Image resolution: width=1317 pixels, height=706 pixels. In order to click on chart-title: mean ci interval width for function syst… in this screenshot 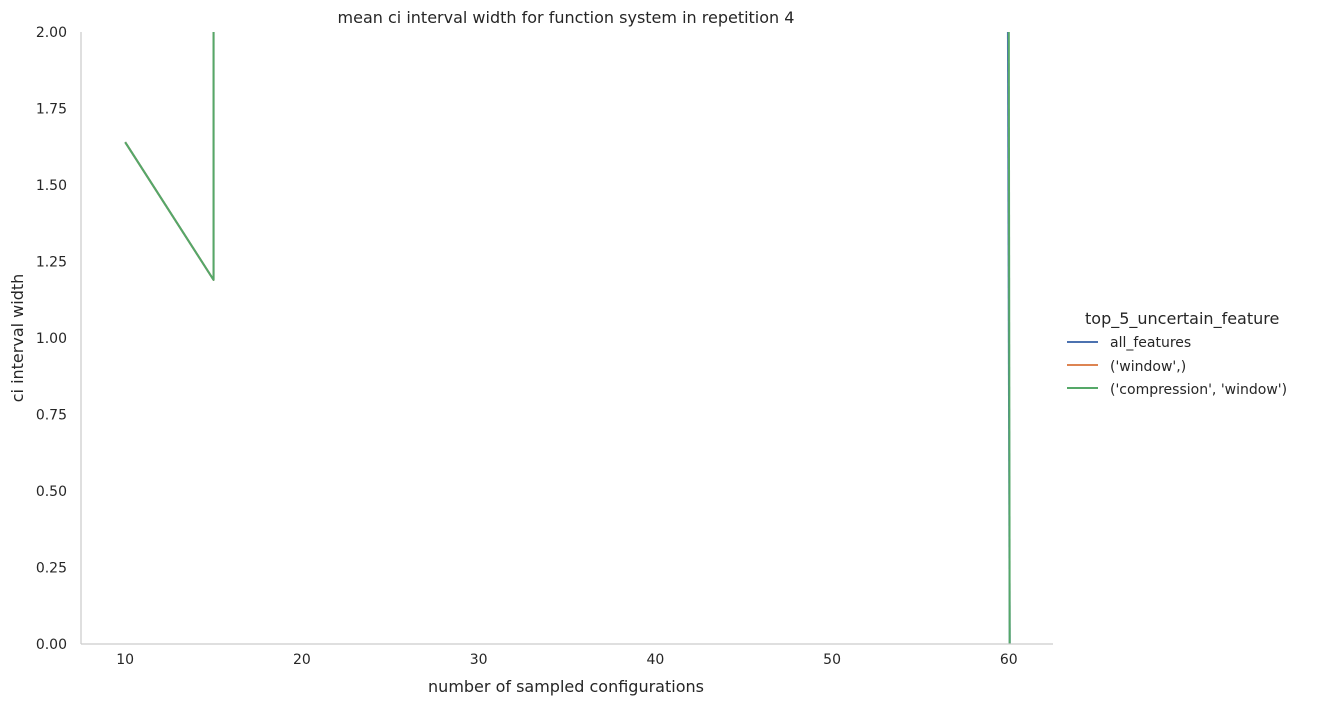, I will do `click(566, 17)`.